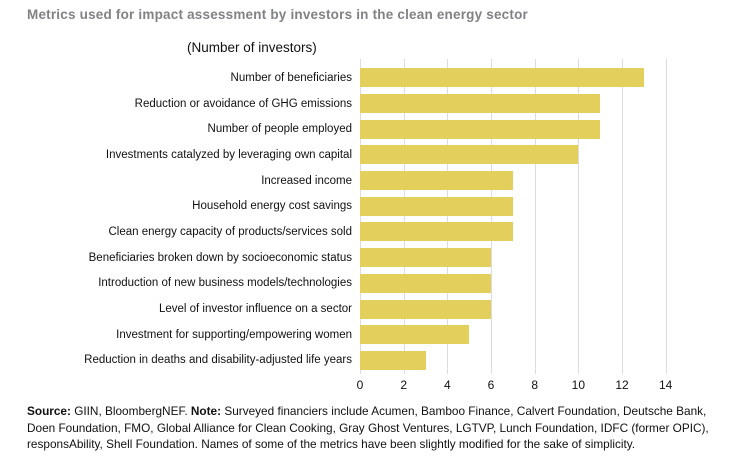  Describe the element at coordinates (535, 385) in the screenshot. I see `x-tick-label: 8` at that location.